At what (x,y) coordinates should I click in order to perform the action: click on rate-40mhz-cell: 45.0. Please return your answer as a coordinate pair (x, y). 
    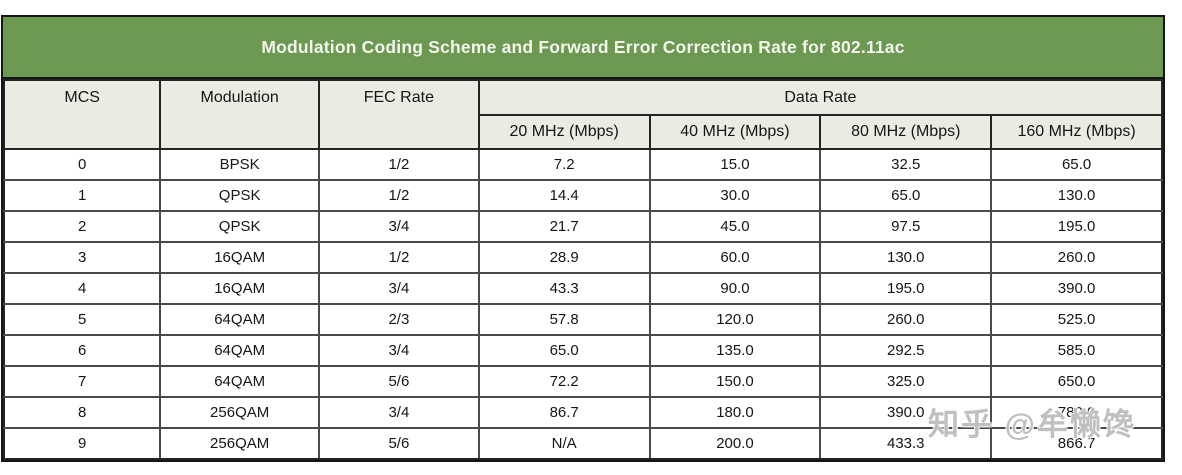
    Looking at the image, I should click on (735, 226).